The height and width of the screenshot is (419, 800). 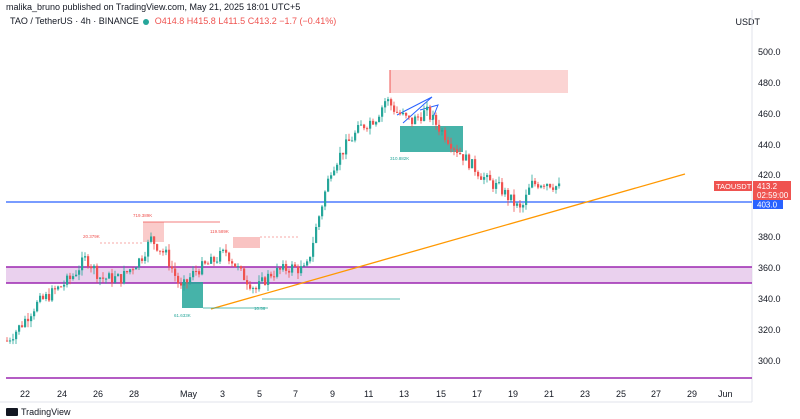 I want to click on symbol-name: TAO / TetherUS · 4h · BINANCE, so click(x=74, y=21).